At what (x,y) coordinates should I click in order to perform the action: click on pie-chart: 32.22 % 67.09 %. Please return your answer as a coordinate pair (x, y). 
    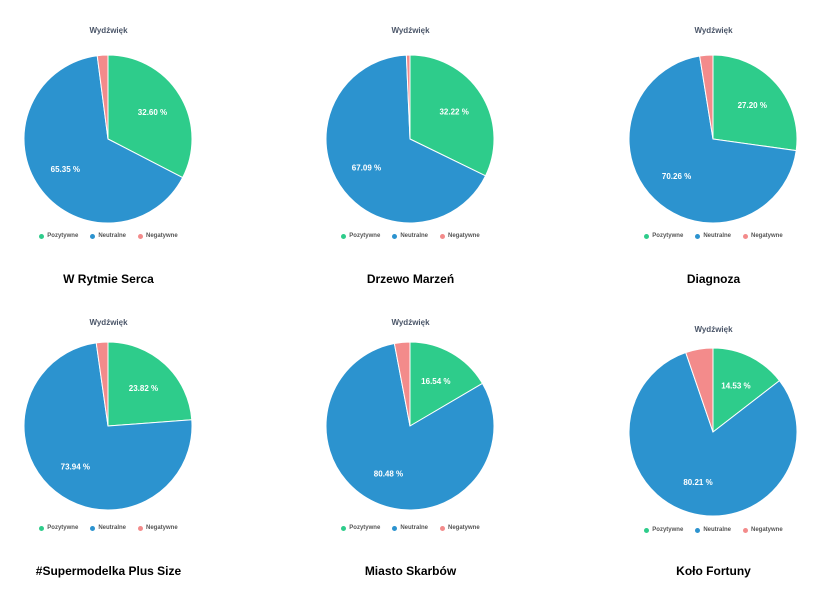
    Looking at the image, I should click on (410, 139).